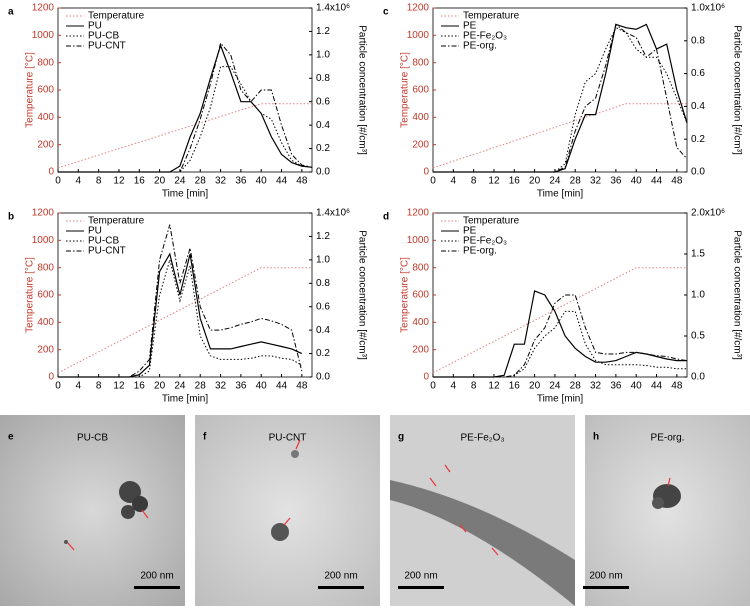  Describe the element at coordinates (491, 221) in the screenshot. I see `legend-label: Temperature` at that location.